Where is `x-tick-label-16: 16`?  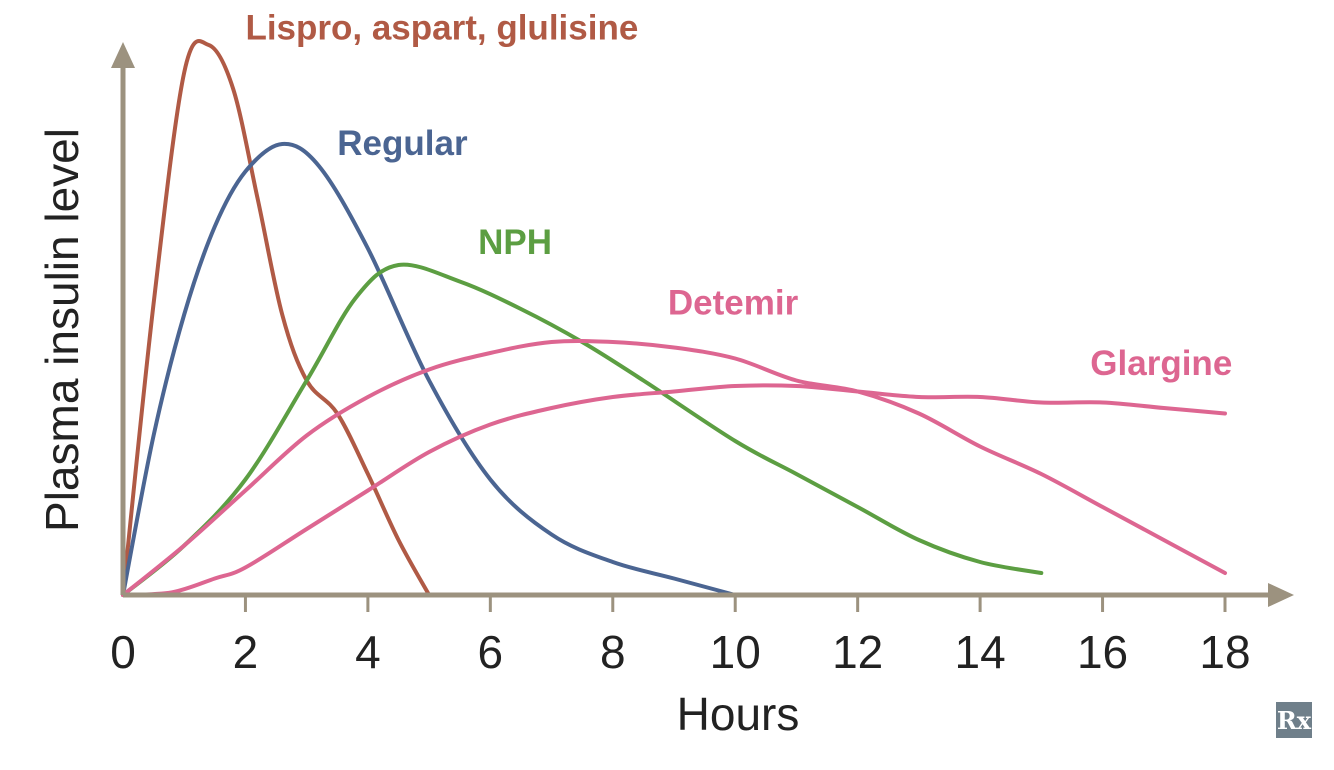
x-tick-label-16: 16 is located at coordinates (1102, 652).